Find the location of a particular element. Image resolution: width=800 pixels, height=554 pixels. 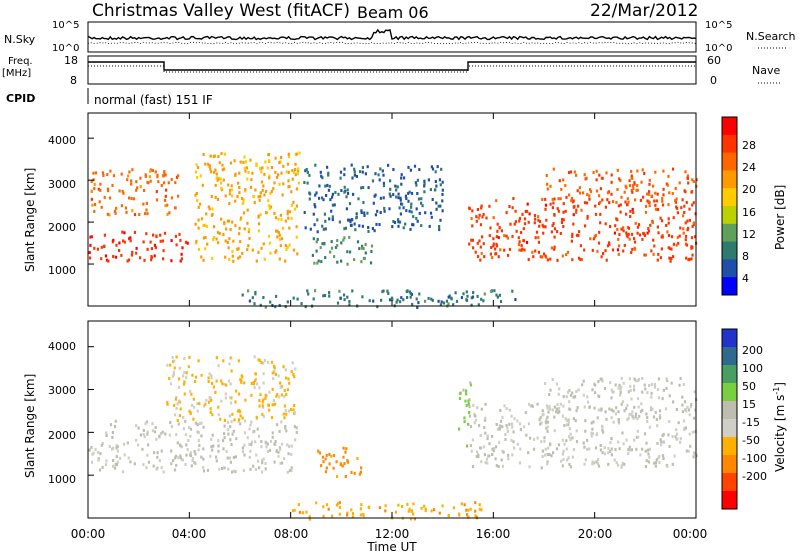

velocity-colorbar-cell is located at coordinates (729, 374).